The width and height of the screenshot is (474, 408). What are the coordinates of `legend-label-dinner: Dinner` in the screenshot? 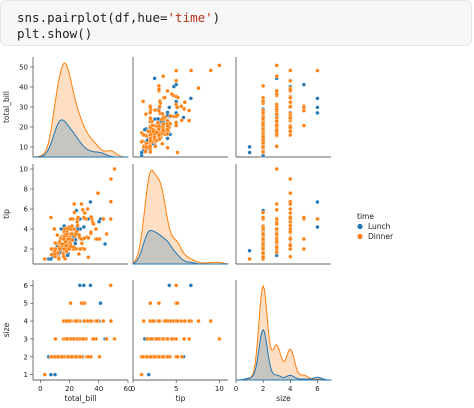 It's located at (381, 236).